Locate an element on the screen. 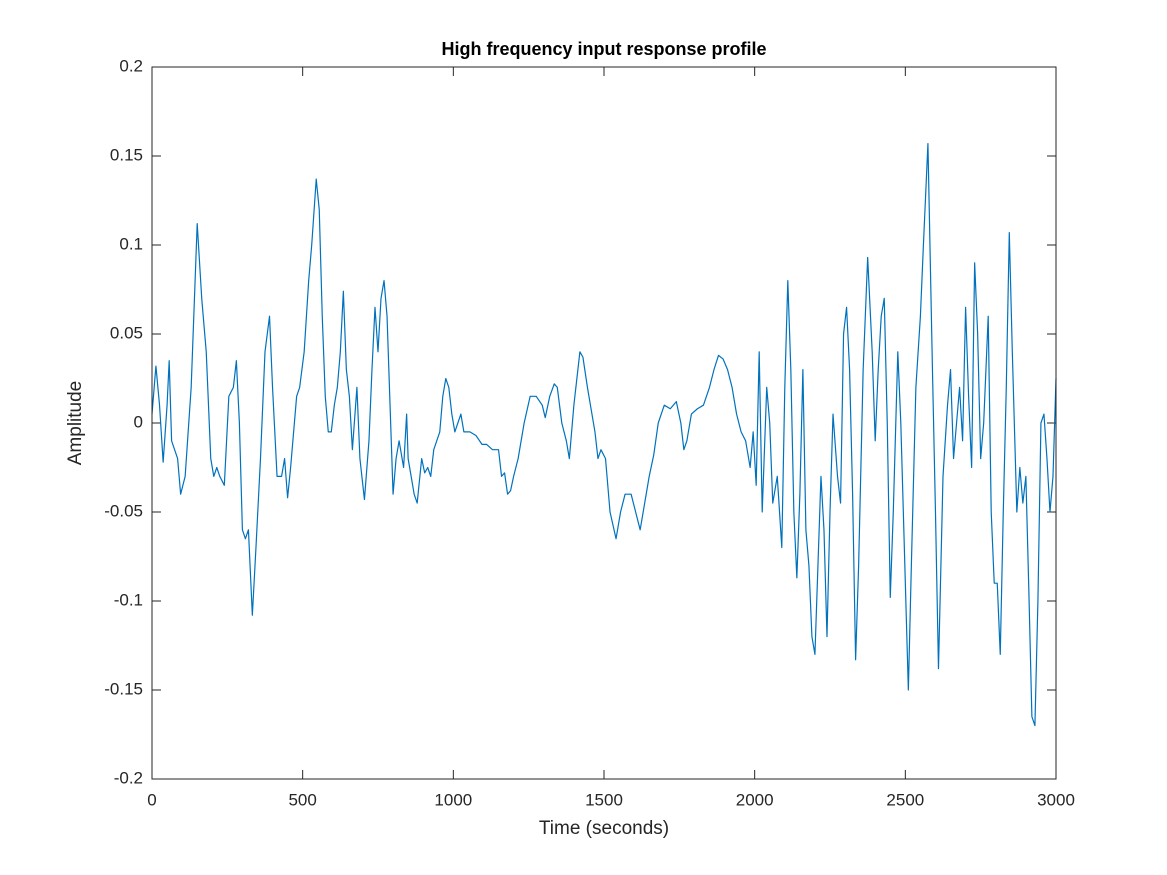 The width and height of the screenshot is (1167, 875). y-tick-label: -0.15 is located at coordinates (123, 688).